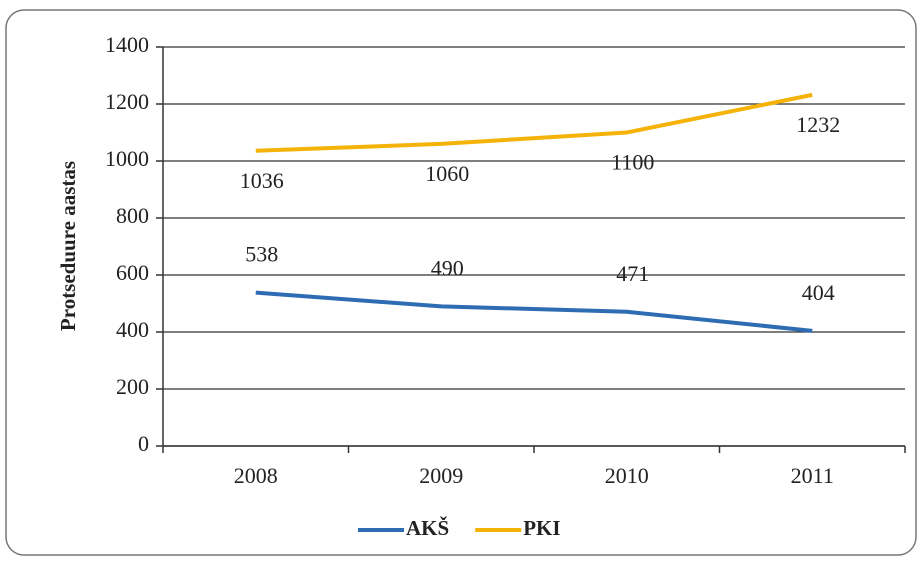 The width and height of the screenshot is (923, 562). Describe the element at coordinates (132, 329) in the screenshot. I see `y-tick-label: 400` at that location.